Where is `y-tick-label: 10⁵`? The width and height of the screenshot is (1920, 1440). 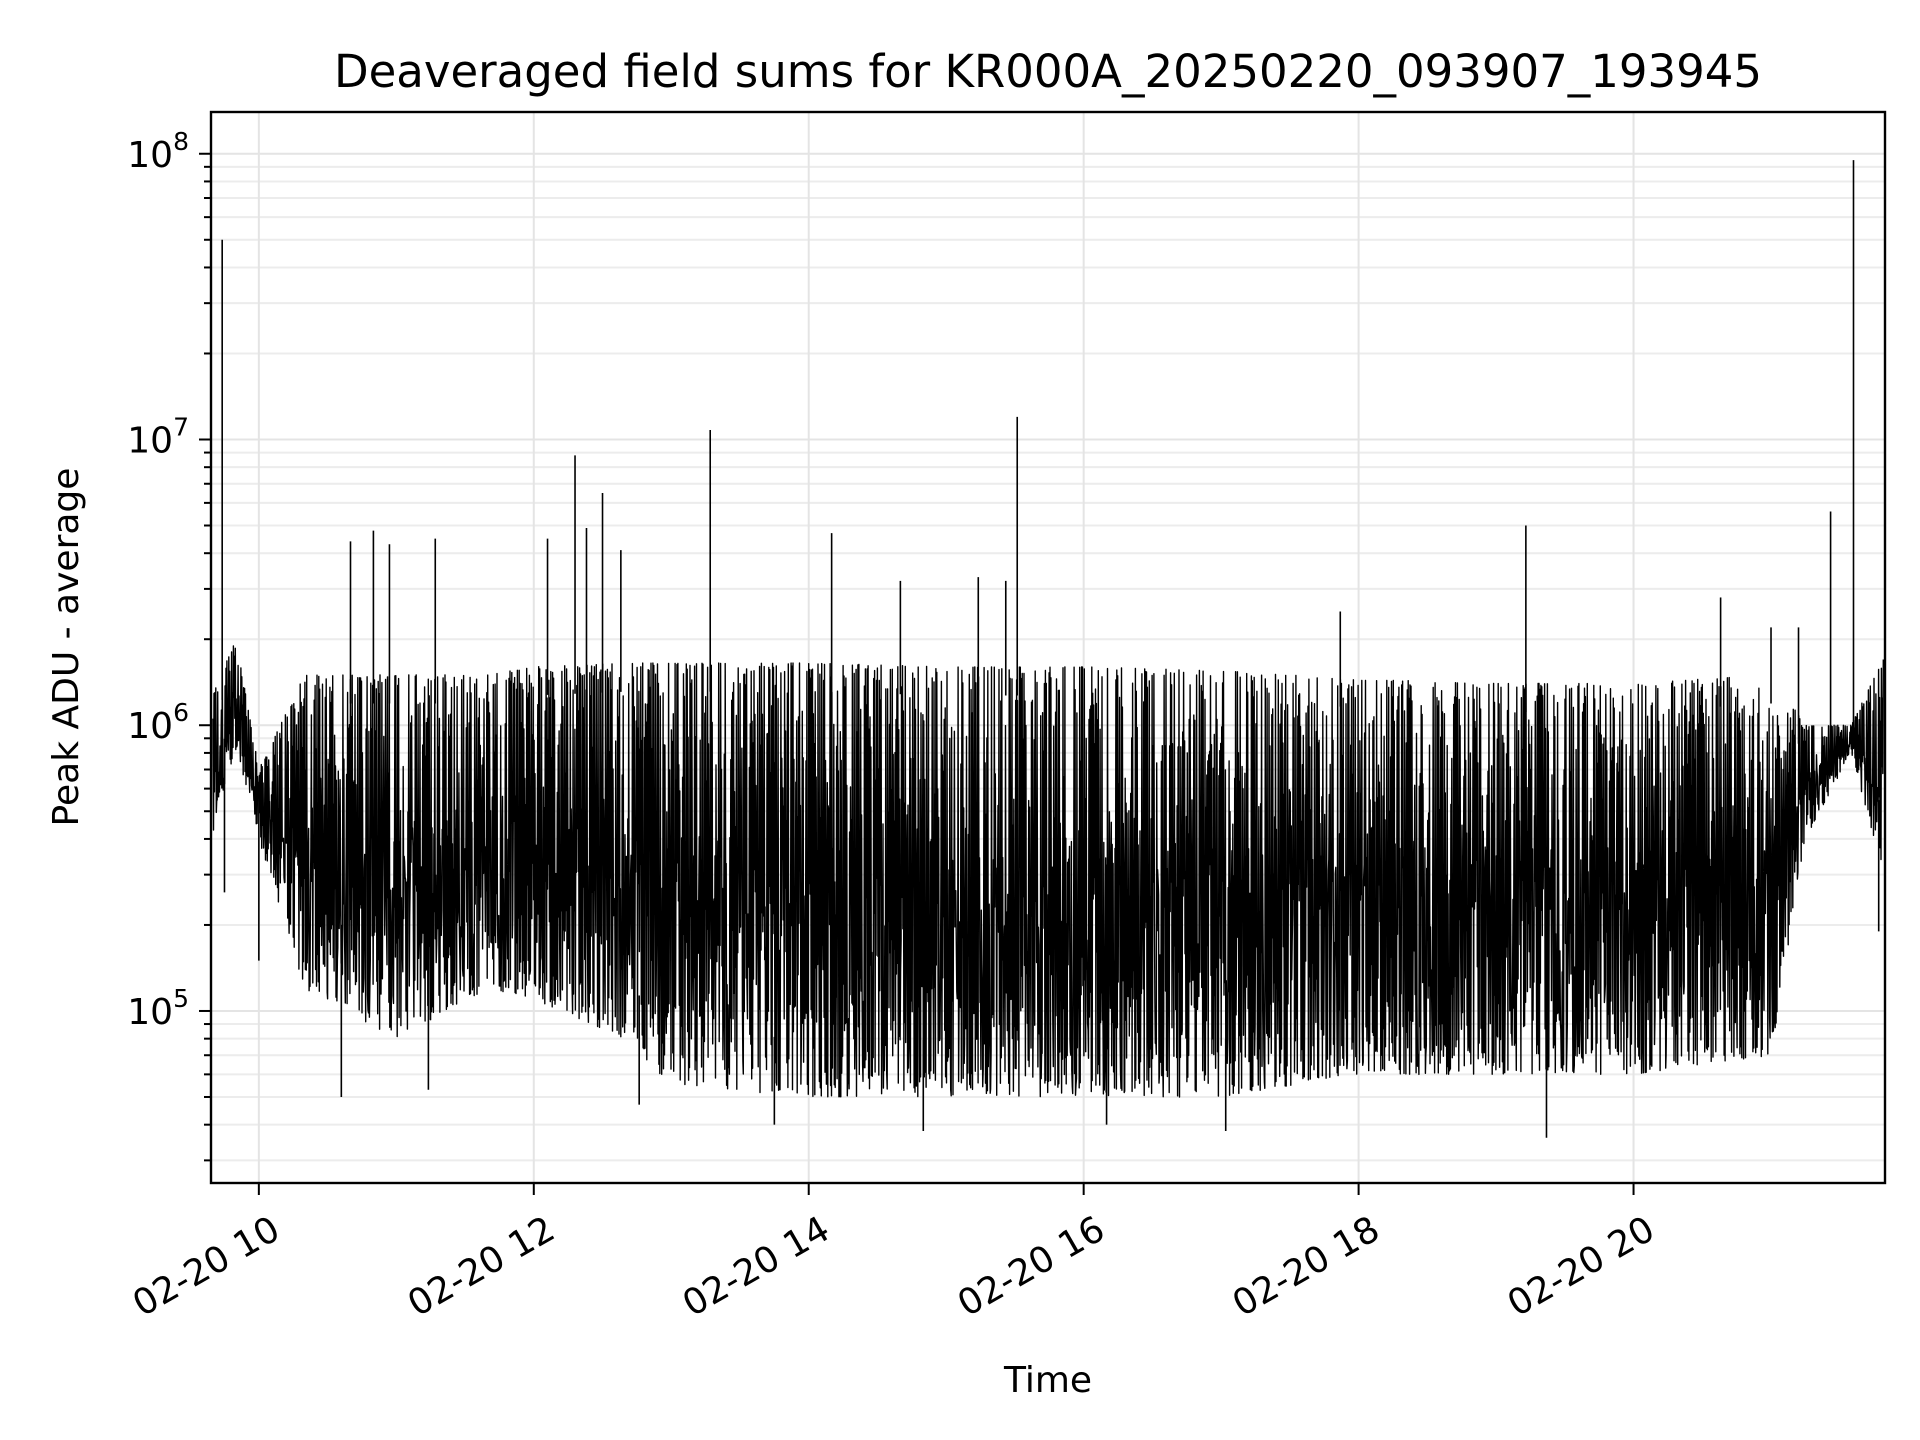 y-tick-label: 10⁵ is located at coordinates (158, 1008).